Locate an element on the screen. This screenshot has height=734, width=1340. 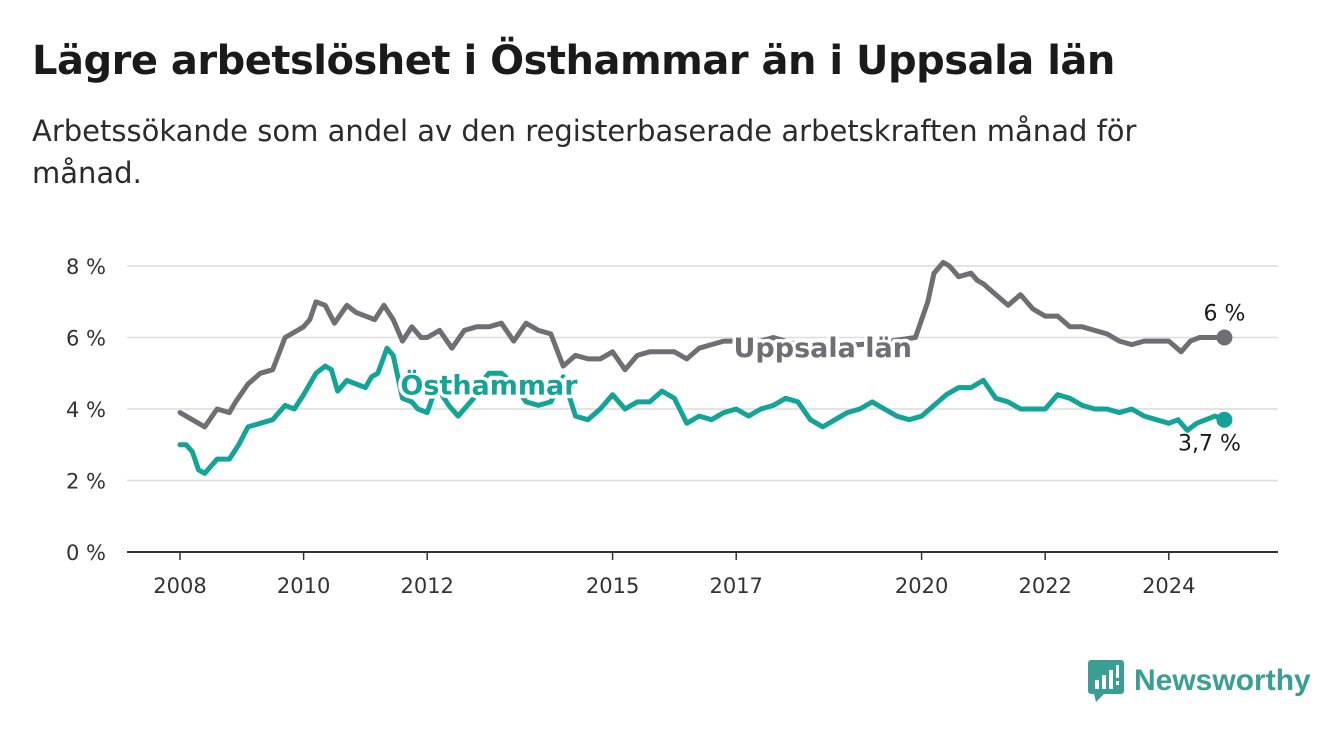
series-label-1: Östhammar is located at coordinates (489, 385).